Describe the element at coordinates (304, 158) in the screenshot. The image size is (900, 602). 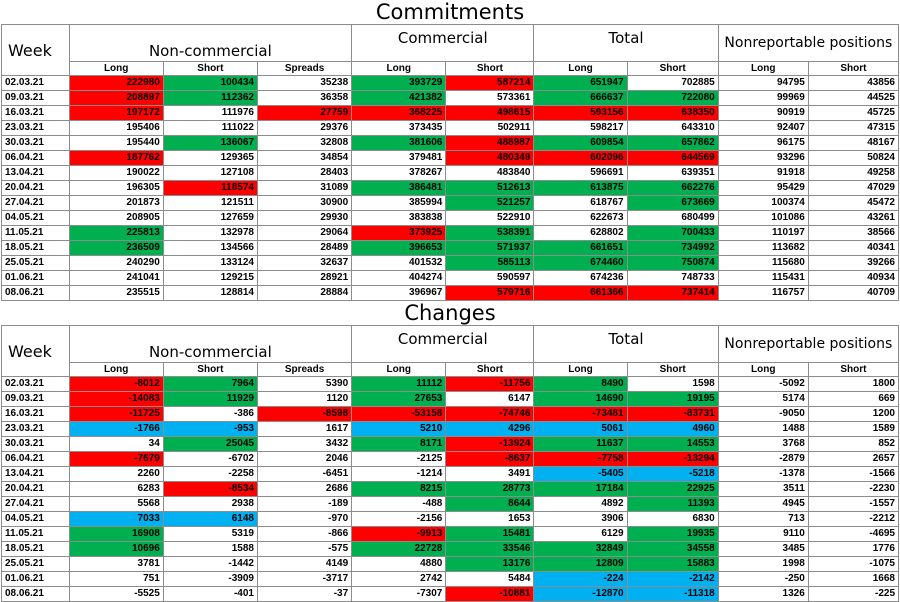
I see `value-cell: 34854` at that location.